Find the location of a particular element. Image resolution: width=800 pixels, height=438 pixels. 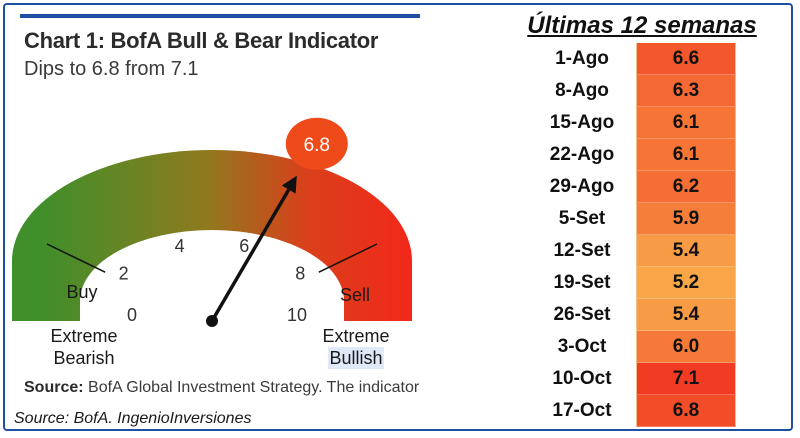

source-label: Source: is located at coordinates (54, 387).